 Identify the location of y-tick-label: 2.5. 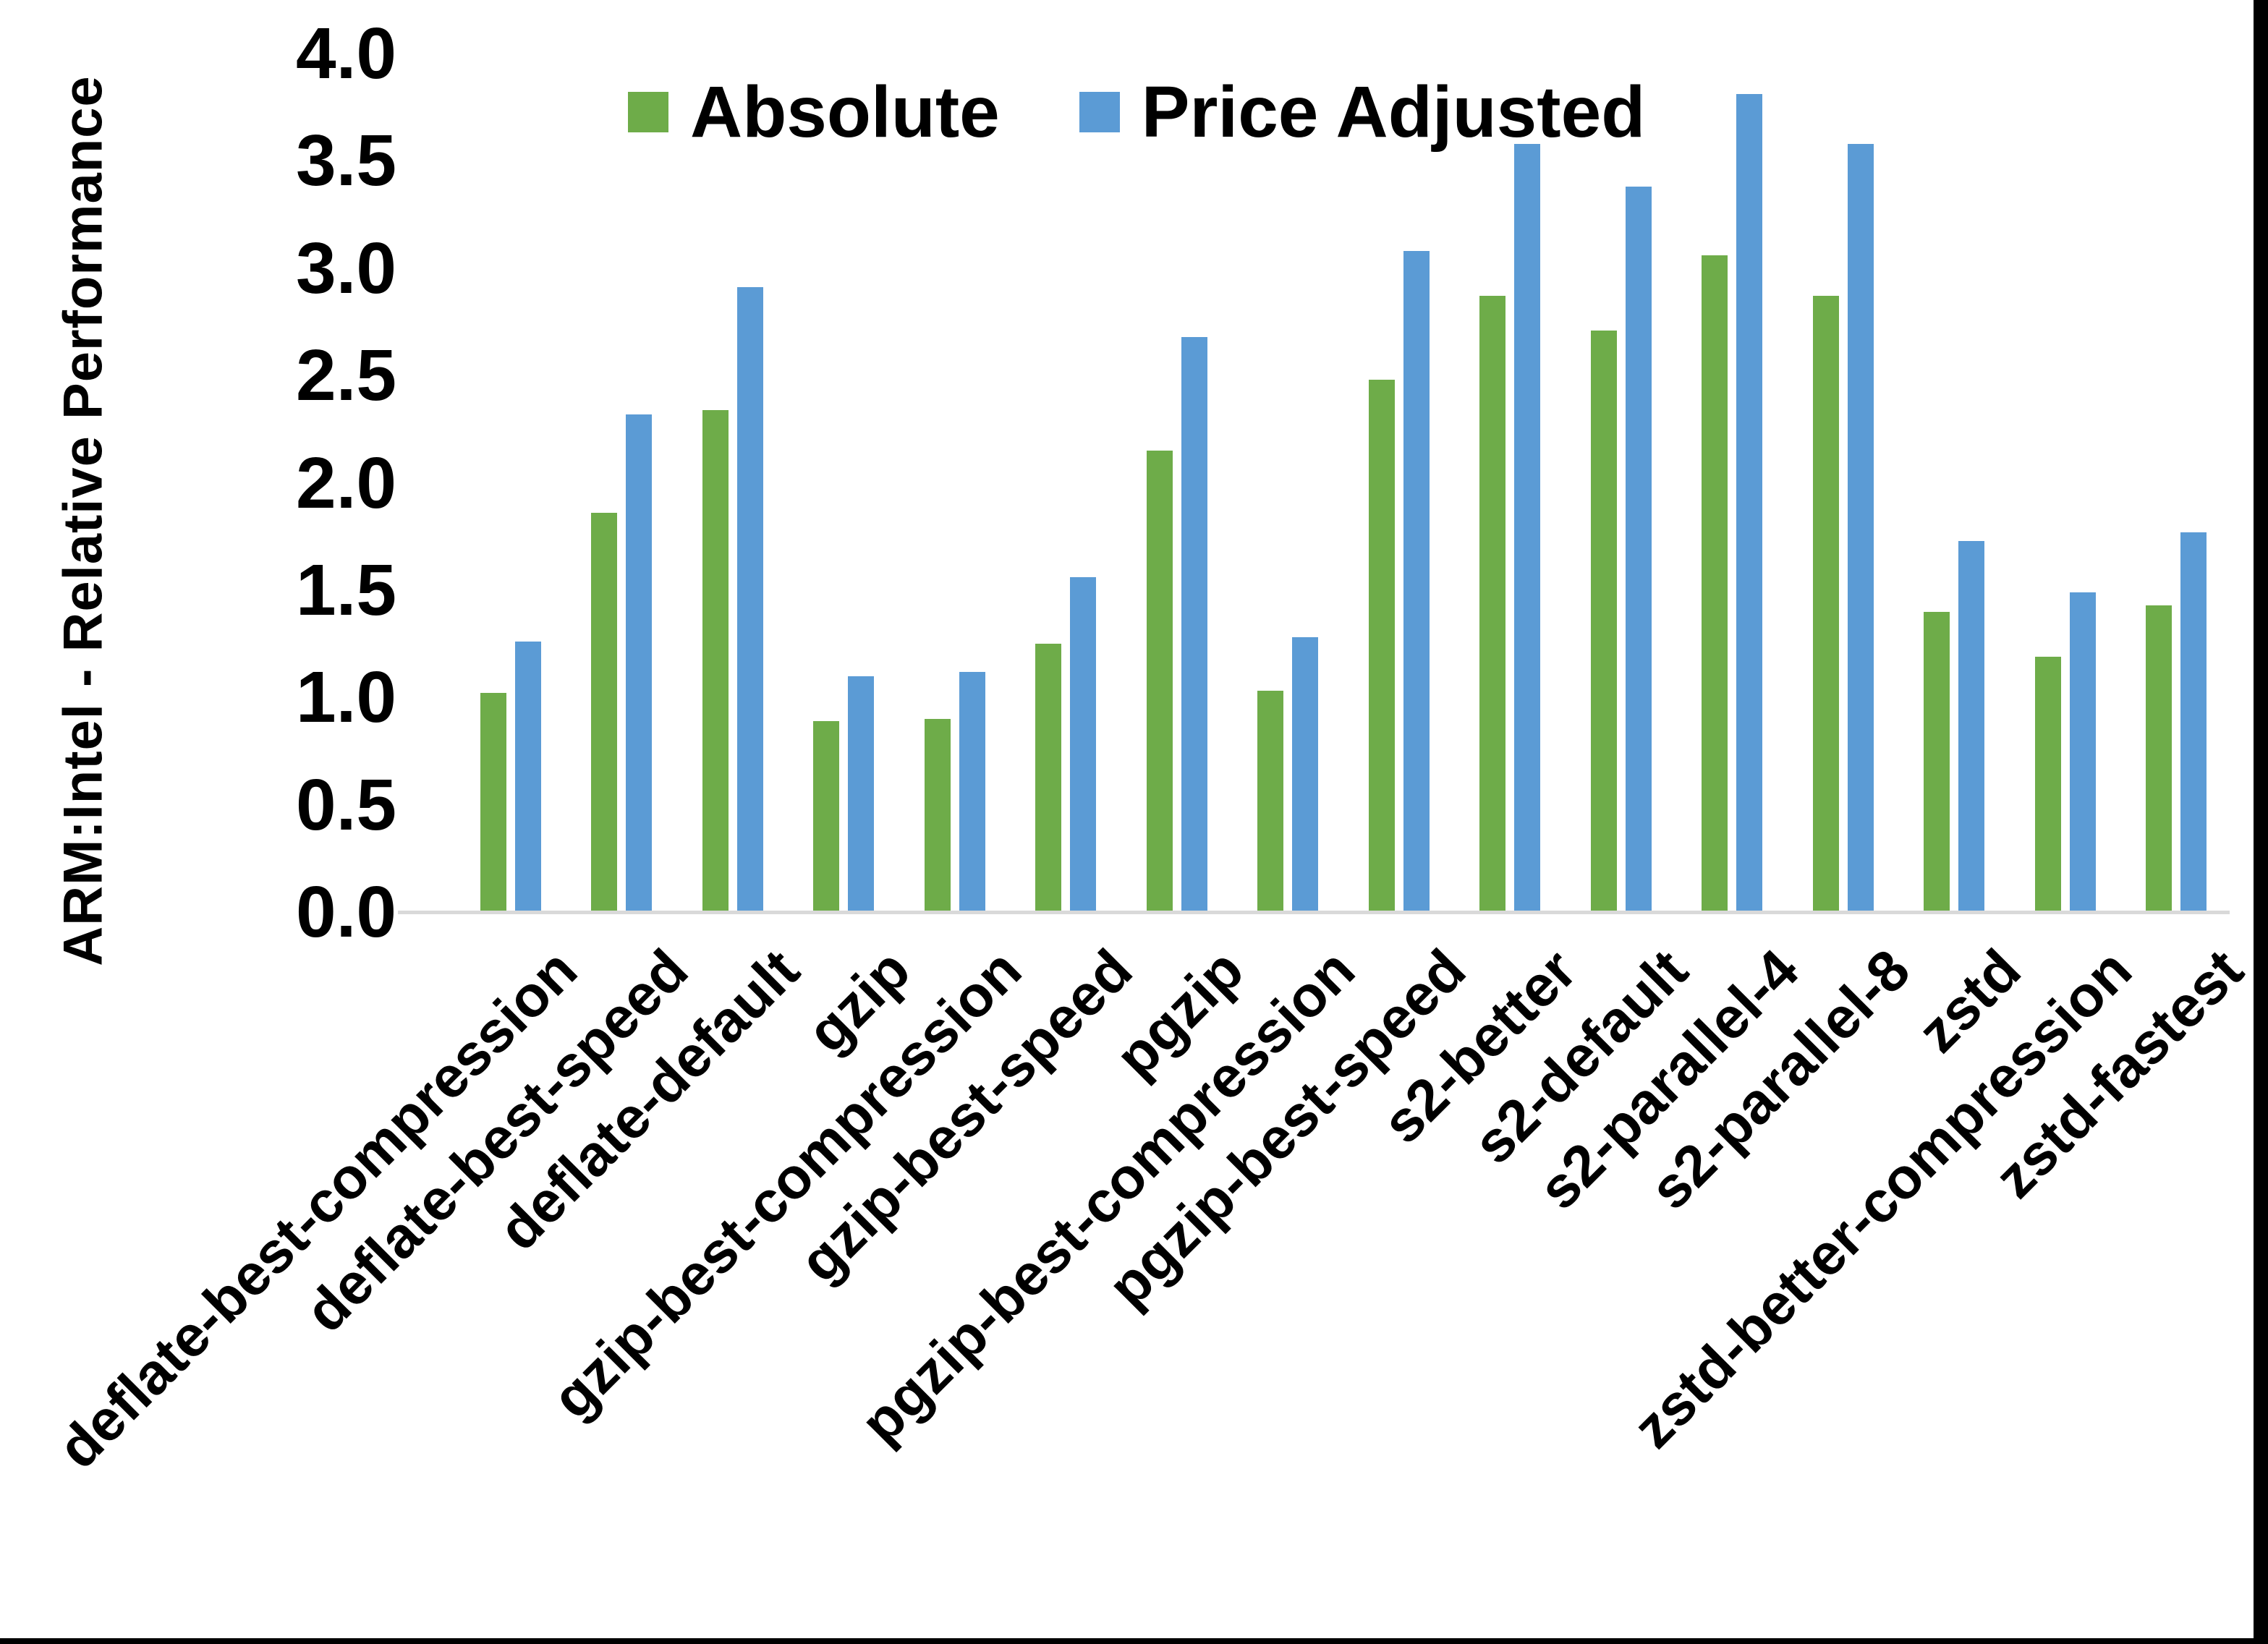
(345, 375).